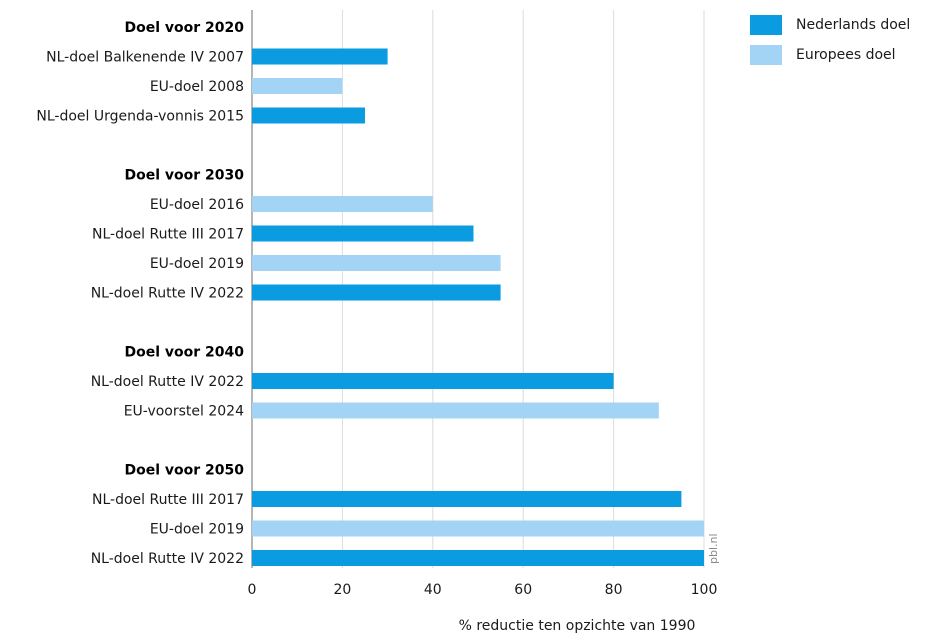  Describe the element at coordinates (197, 205) in the screenshot. I see `category-label: EU-doel 2016` at that location.